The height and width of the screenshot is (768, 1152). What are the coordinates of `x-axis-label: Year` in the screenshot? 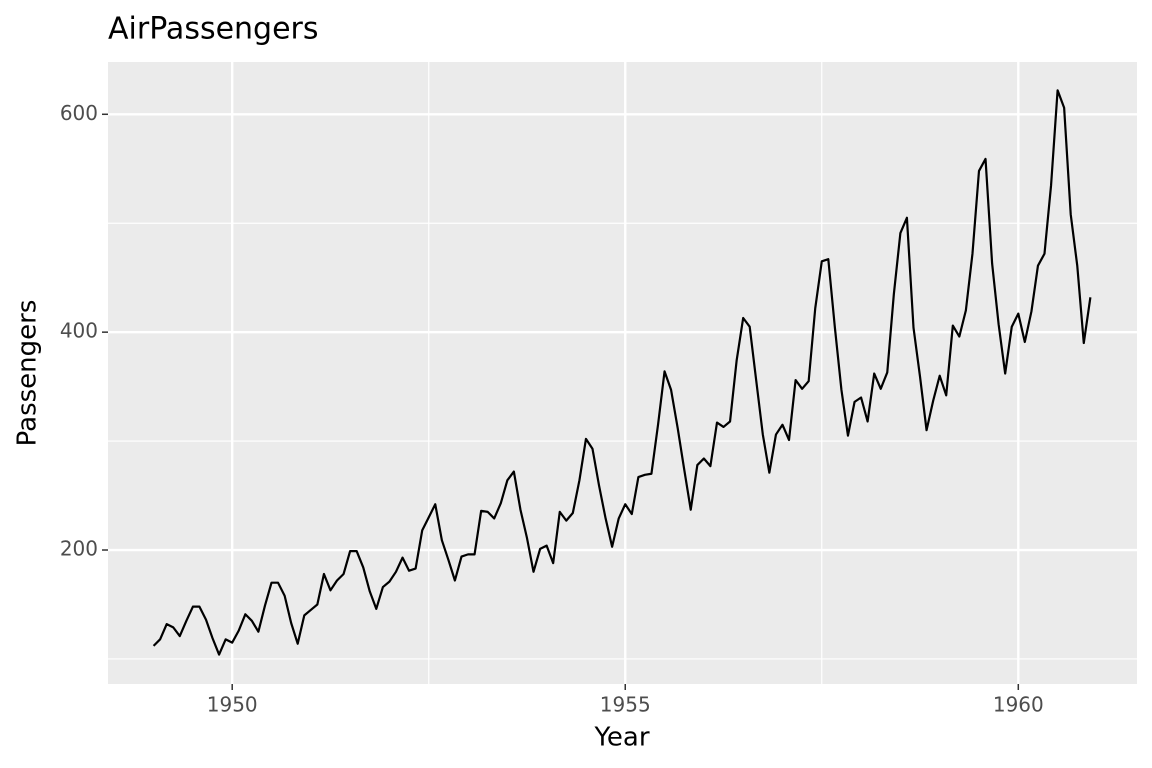 It's located at (621, 738).